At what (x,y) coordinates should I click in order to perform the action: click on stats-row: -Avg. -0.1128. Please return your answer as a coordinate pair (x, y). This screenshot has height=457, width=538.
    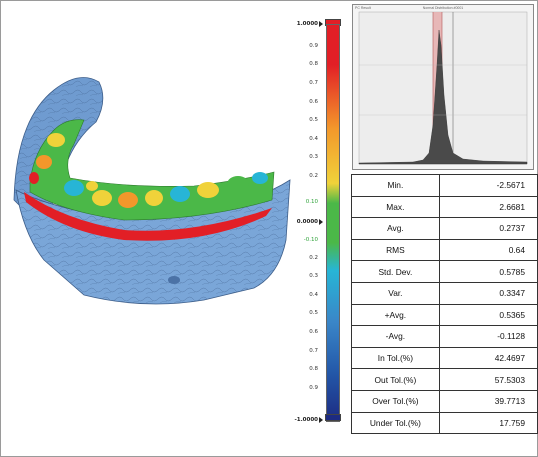
    Looking at the image, I should click on (444, 336).